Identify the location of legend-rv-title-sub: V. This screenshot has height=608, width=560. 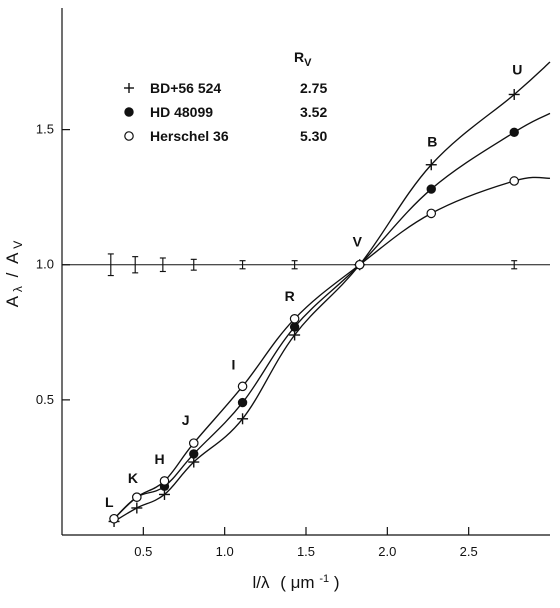
(308, 63).